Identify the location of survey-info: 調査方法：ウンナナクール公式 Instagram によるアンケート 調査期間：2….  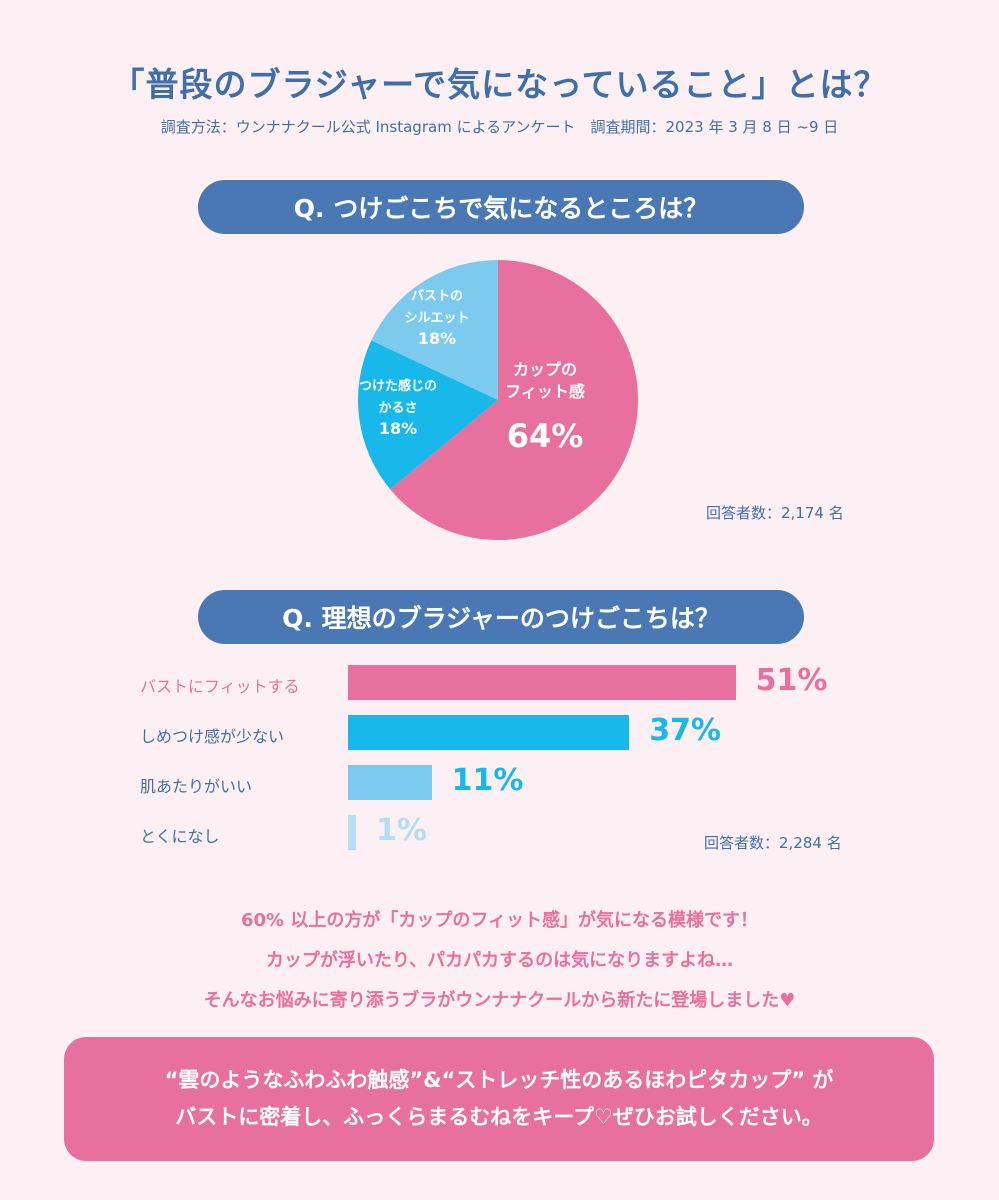
(499, 127).